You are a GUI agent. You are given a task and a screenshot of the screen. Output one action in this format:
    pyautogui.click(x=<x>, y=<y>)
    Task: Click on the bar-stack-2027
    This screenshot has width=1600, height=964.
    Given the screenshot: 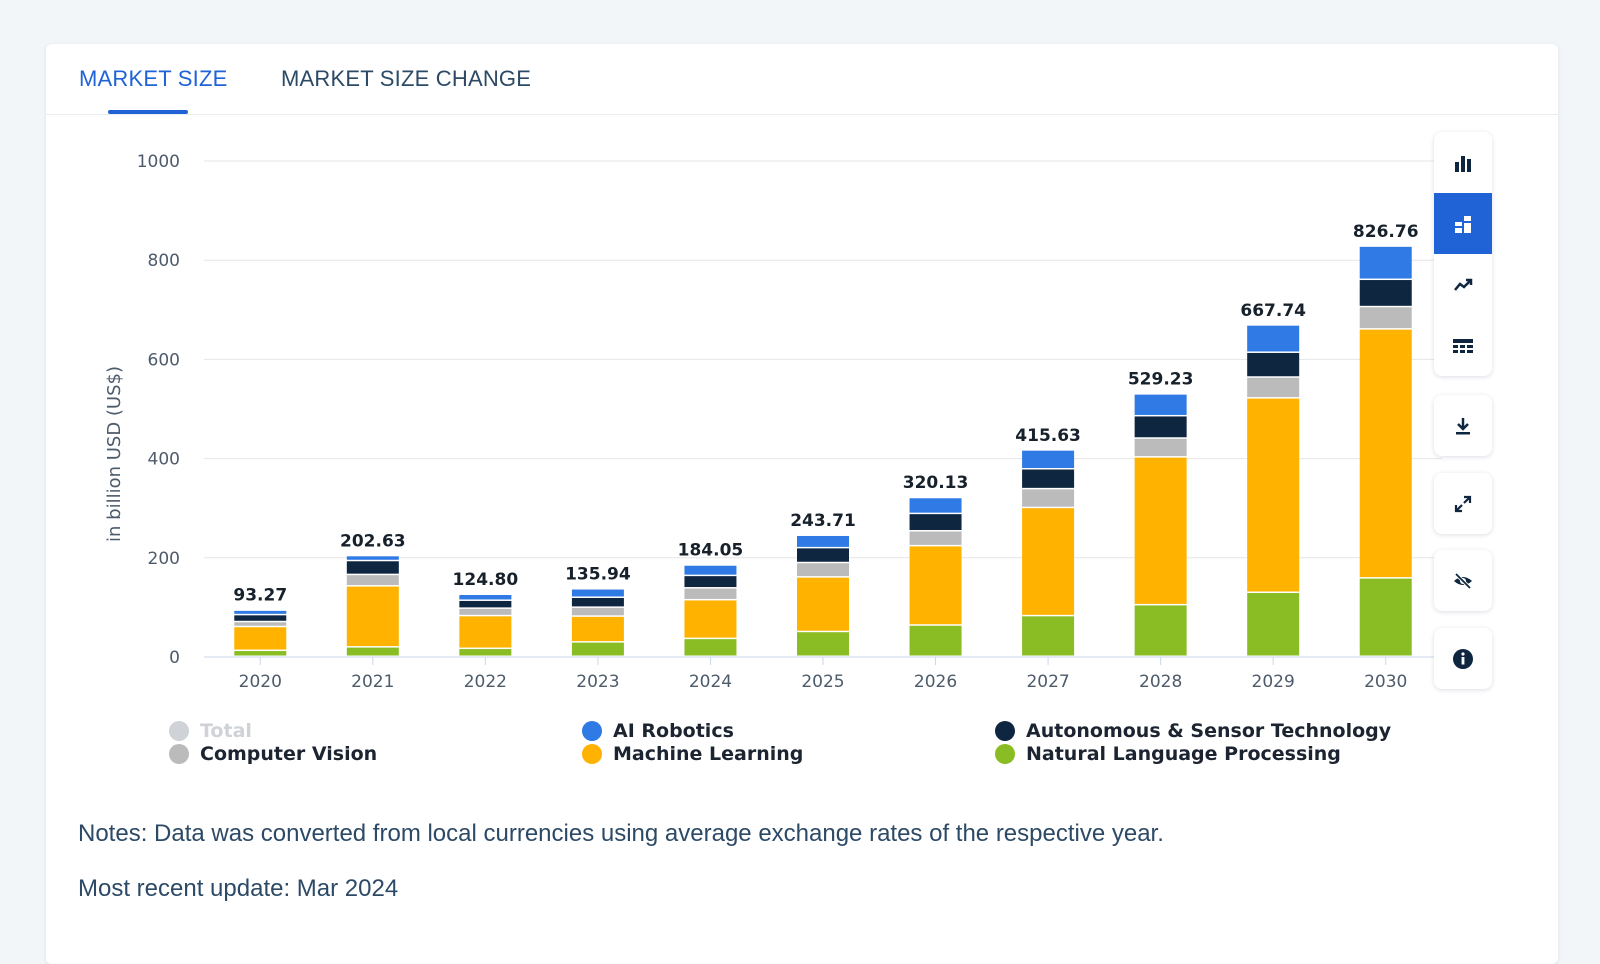 What is the action you would take?
    pyautogui.click(x=1048, y=553)
    